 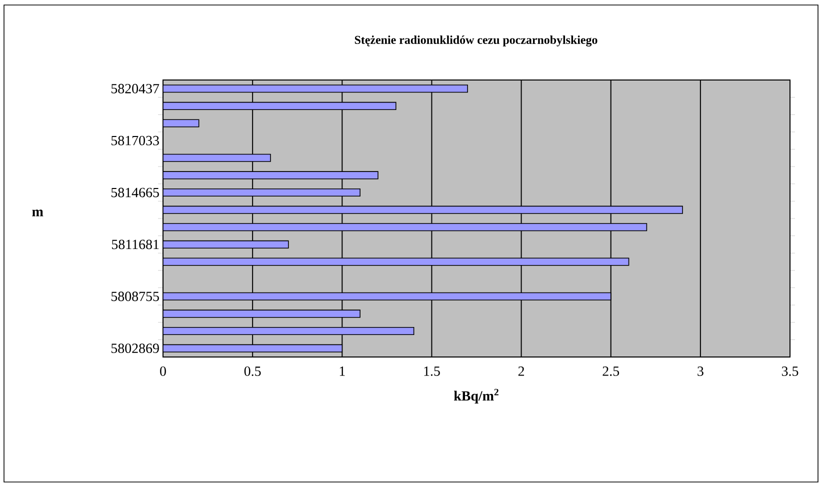 What do you see at coordinates (701, 371) in the screenshot?
I see `x-tick-label: 3` at bounding box center [701, 371].